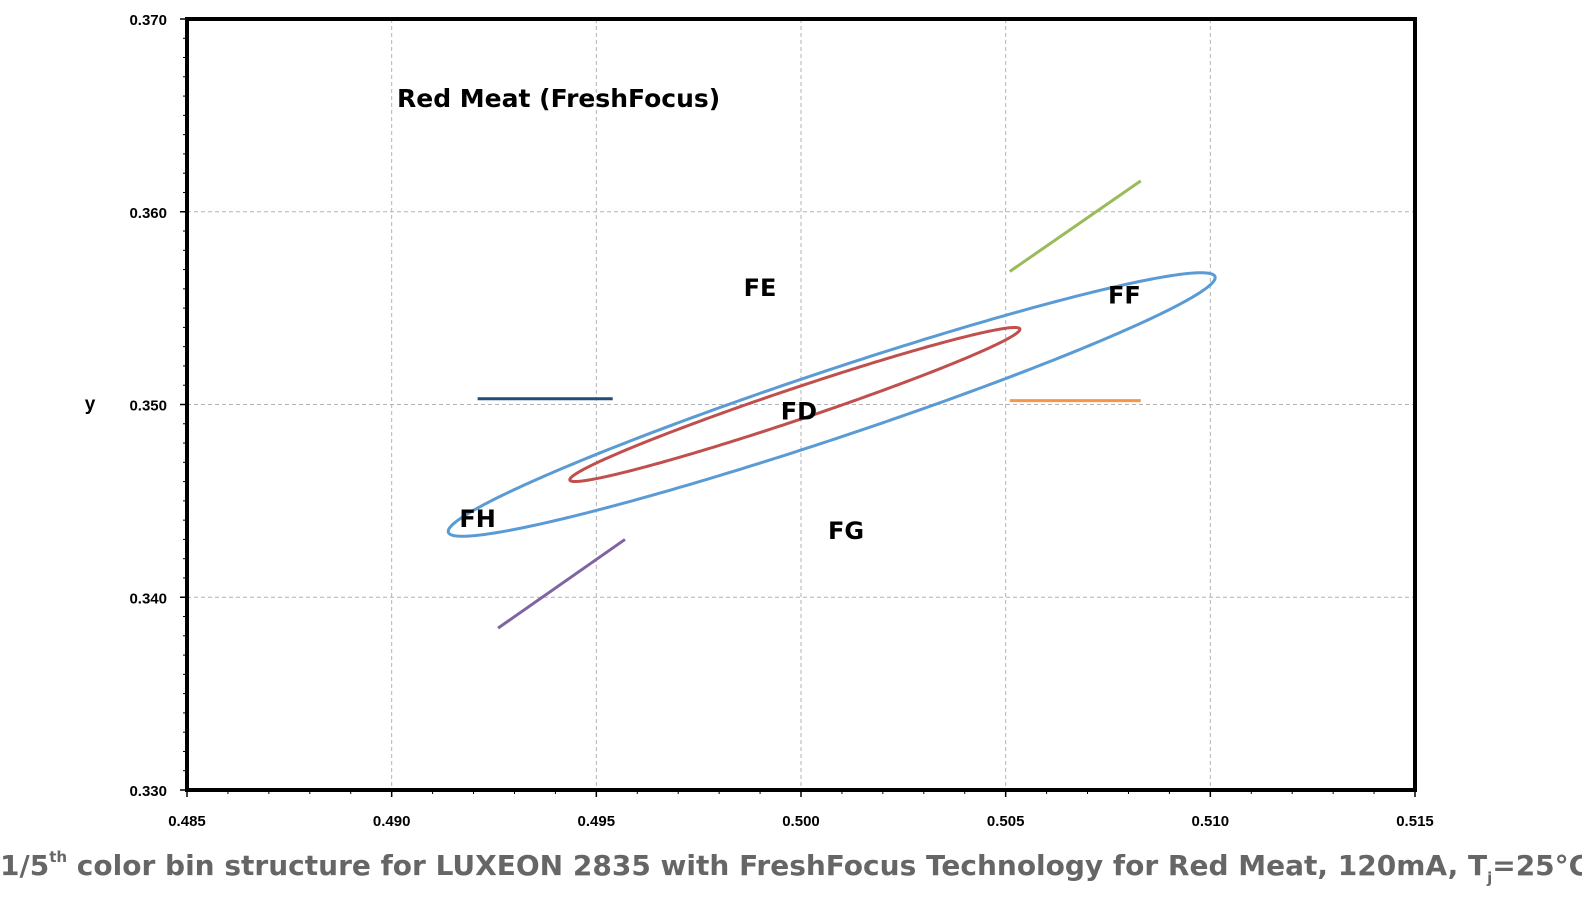 This screenshot has height=915, width=1582. What do you see at coordinates (90, 404) in the screenshot?
I see `y-axis-label: y` at bounding box center [90, 404].